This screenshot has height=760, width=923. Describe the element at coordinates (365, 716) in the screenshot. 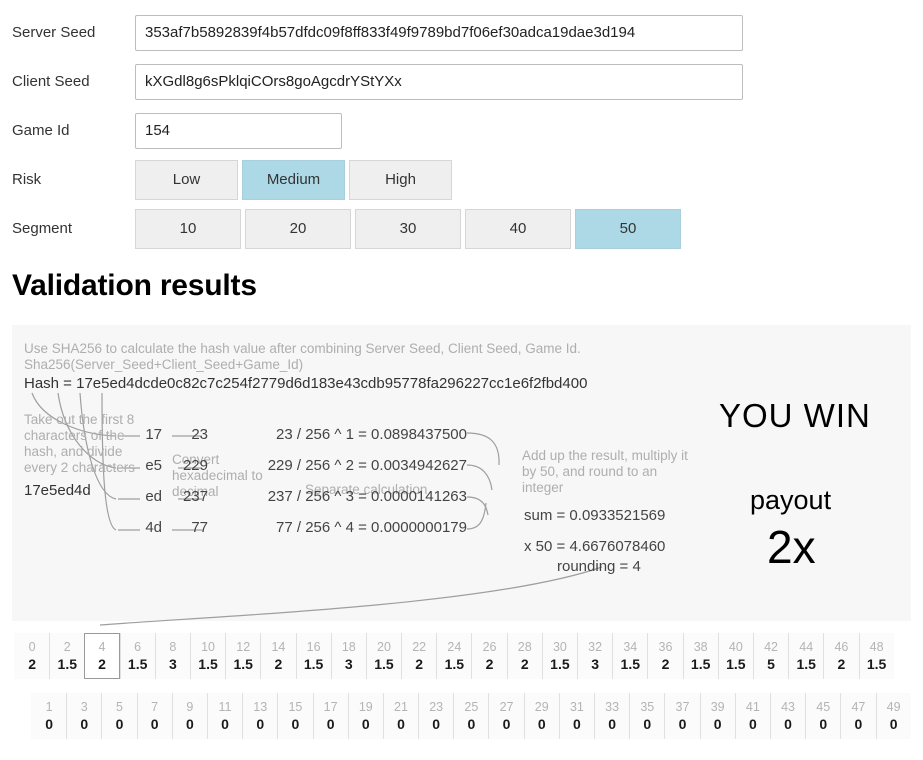

I see `payout-cell: 19 0` at that location.